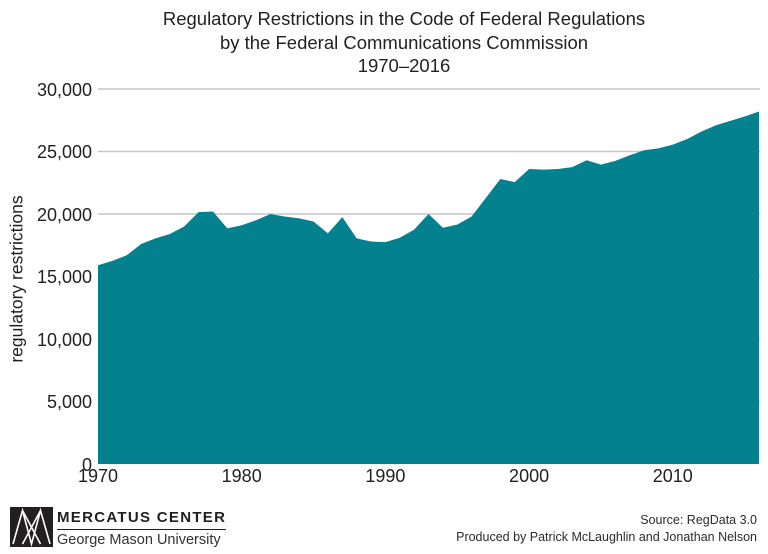 The height and width of the screenshot is (554, 768). What do you see at coordinates (64, 152) in the screenshot?
I see `y-tick-label: 25,000` at bounding box center [64, 152].